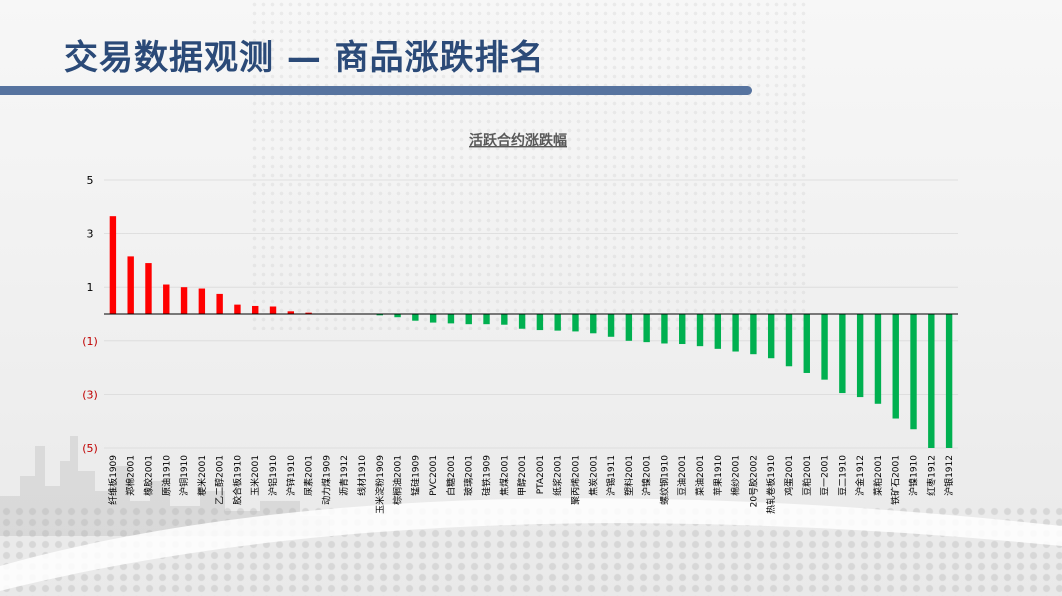  I want to click on x-tick-label: PTA2001, so click(541, 474).